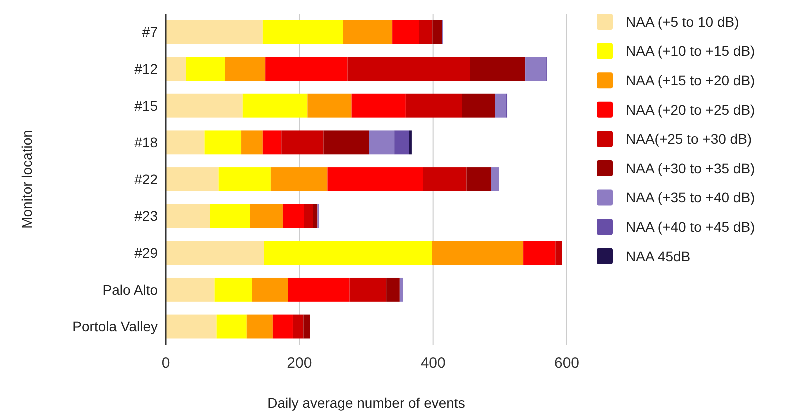 The image size is (785, 417). I want to click on legend-label: NAA (+10 to +15 dB), so click(691, 51).